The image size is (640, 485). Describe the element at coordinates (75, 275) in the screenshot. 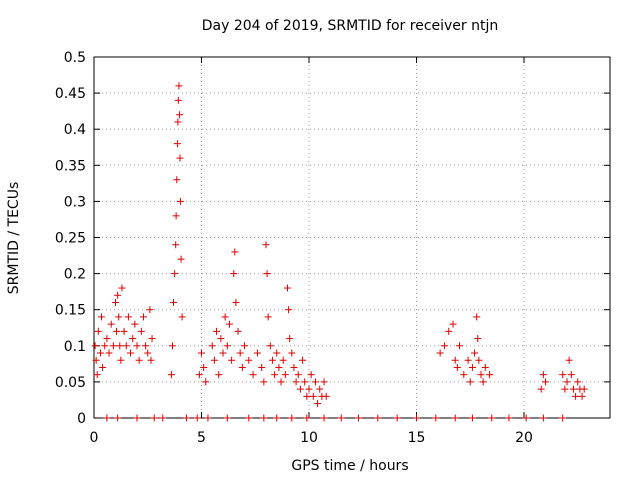

I see `y-tick-label: 0.2` at that location.